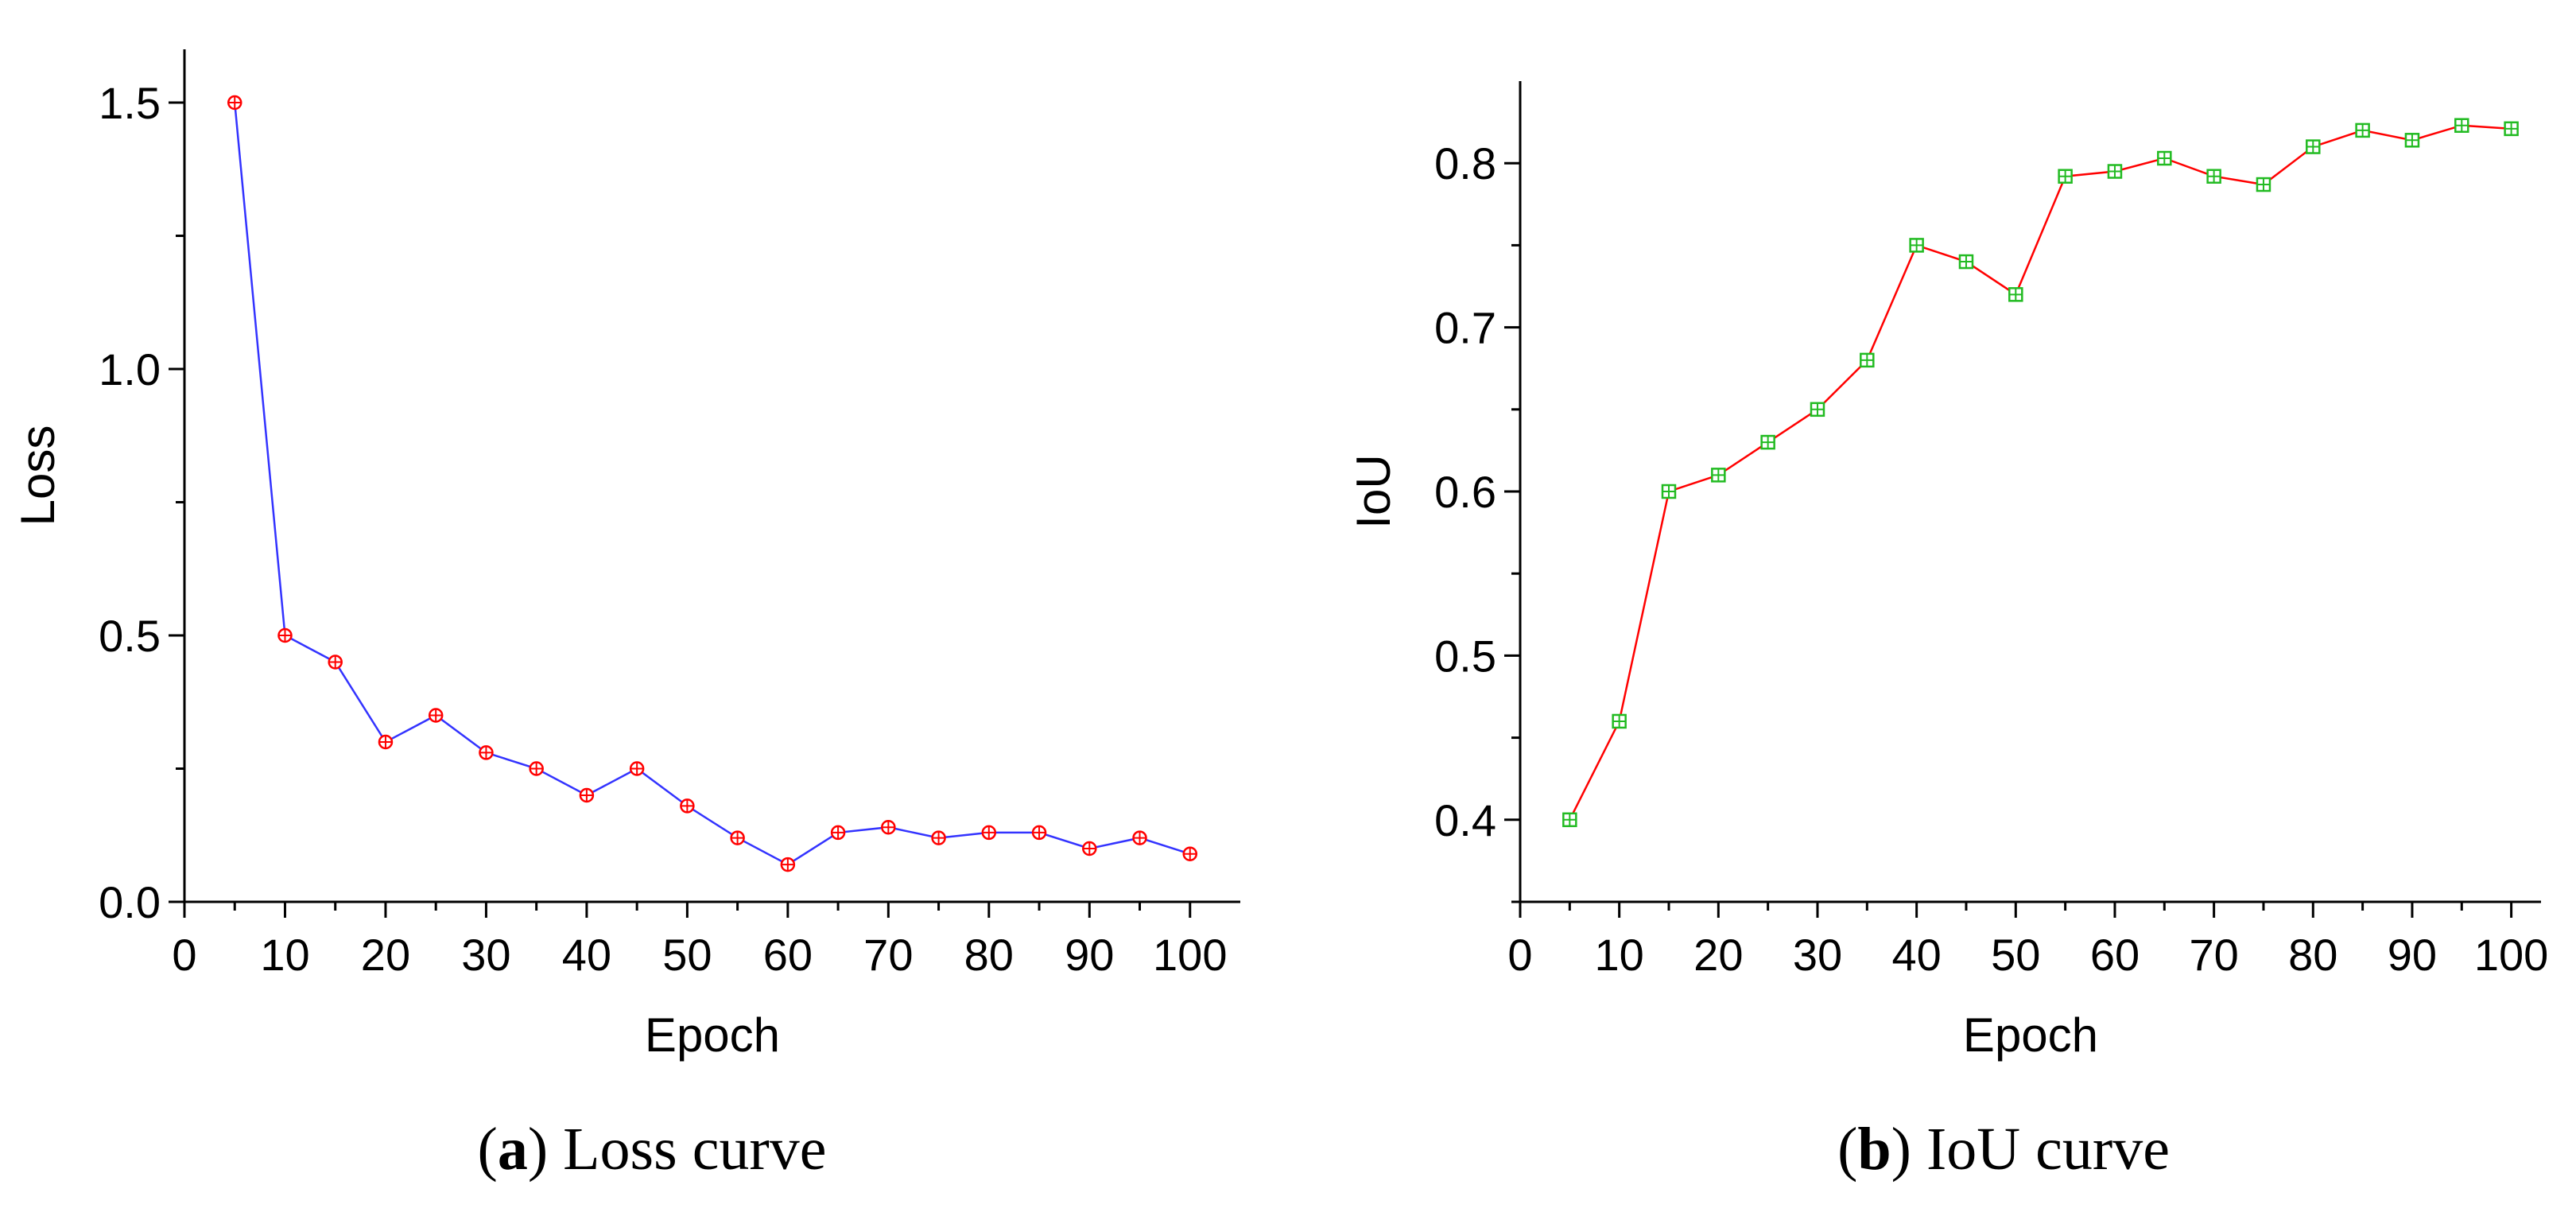 This screenshot has height=1212, width=2576. Describe the element at coordinates (1465, 163) in the screenshot. I see `y-tick-label: 0.8` at that location.